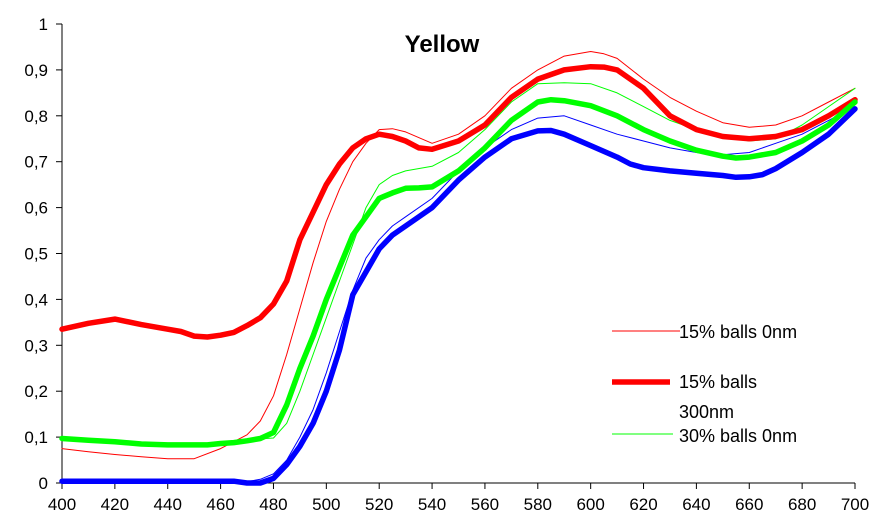 Image resolution: width=872 pixels, height=524 pixels. What do you see at coordinates (379, 504) in the screenshot?
I see `x-tick-label: 520` at bounding box center [379, 504].